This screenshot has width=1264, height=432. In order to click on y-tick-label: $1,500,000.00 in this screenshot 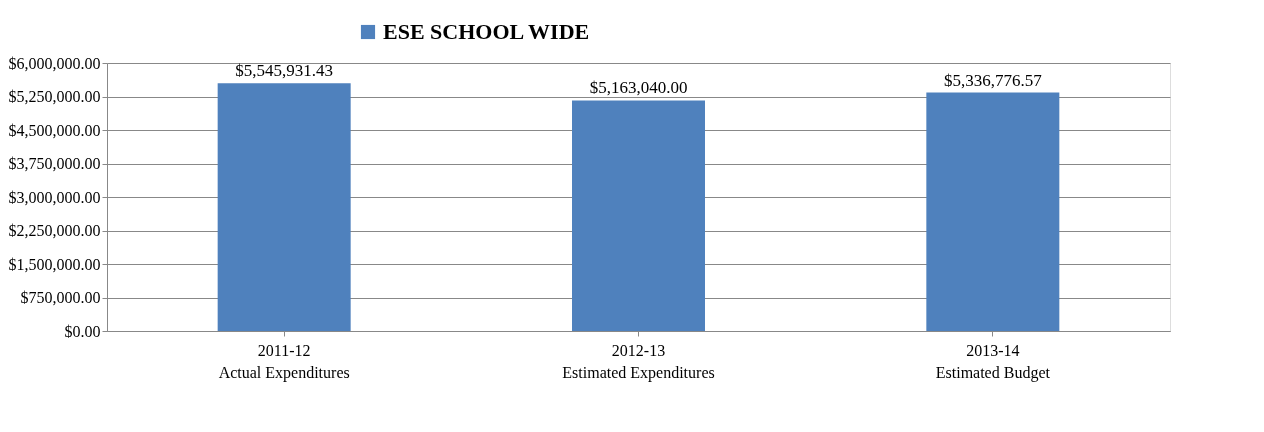, I will do `click(54, 264)`.